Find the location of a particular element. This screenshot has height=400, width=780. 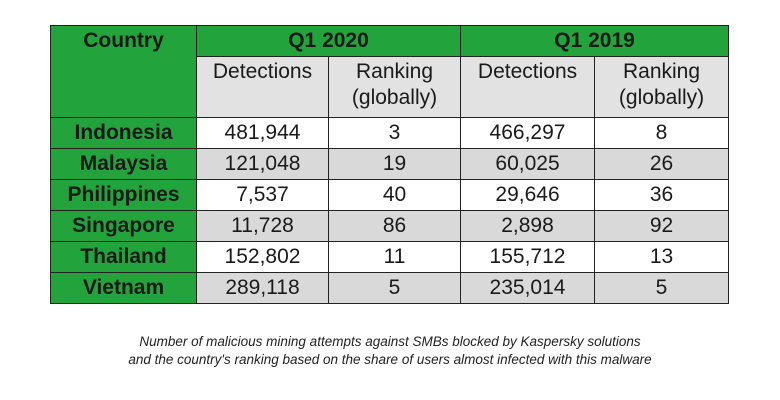

detections-2019-cell: 29,646 is located at coordinates (528, 195).